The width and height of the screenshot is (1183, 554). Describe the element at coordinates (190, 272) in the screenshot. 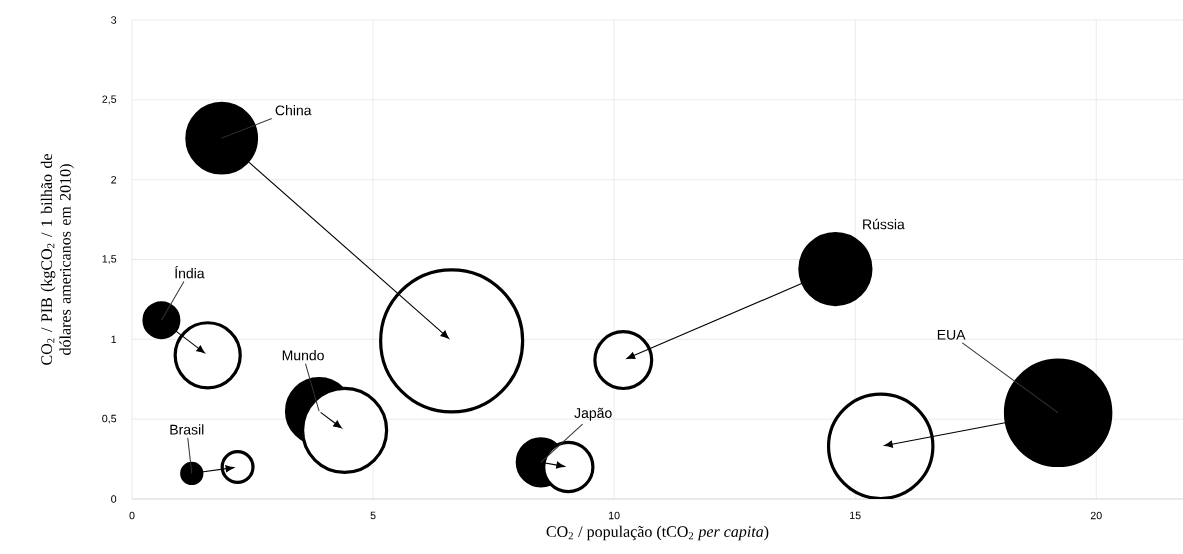

I see `annotation: Índia` at that location.